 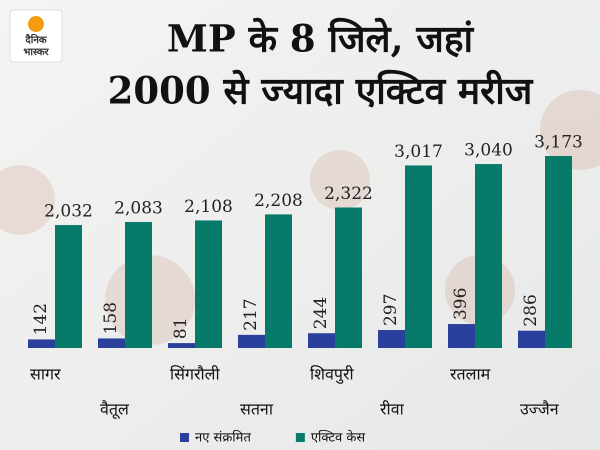 I want to click on x-tick-label: शिवपुरी, so click(x=332, y=375).